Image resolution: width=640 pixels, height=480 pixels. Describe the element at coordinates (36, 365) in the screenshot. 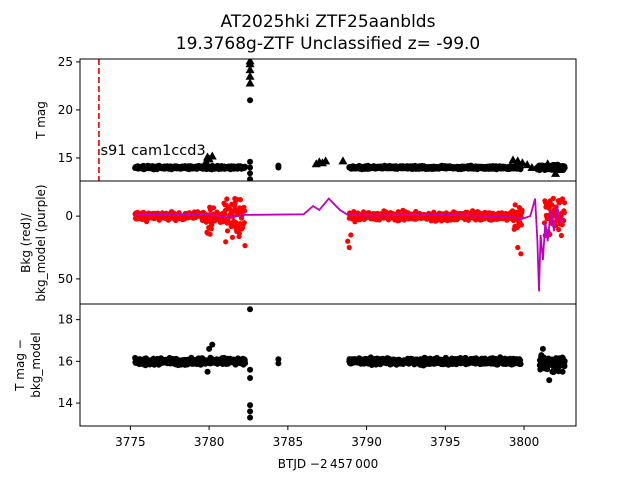

I see `y-axis-label-diff-line2: bkg_model` at that location.